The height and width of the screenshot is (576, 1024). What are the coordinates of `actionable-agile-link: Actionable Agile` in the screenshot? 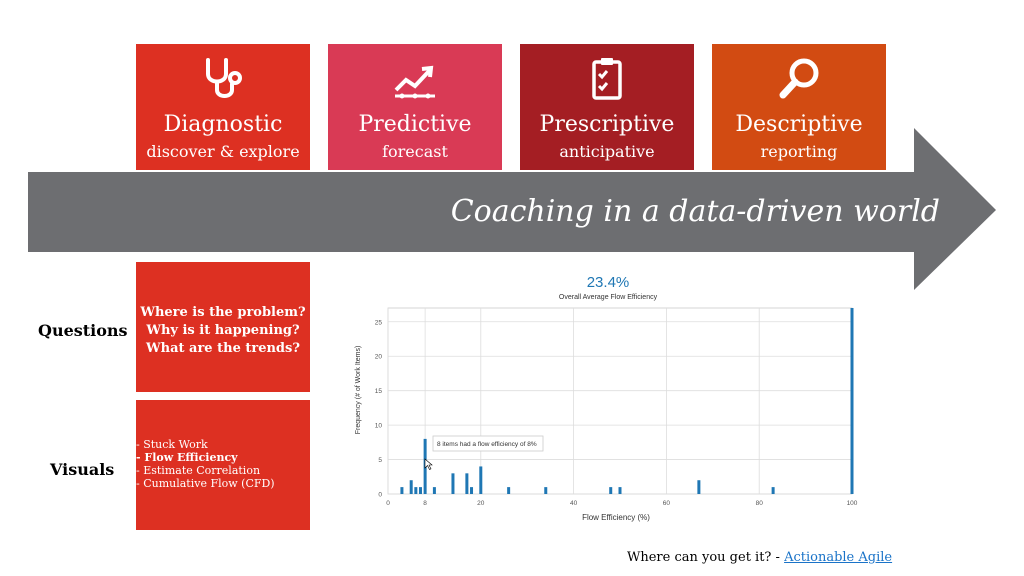 It's located at (838, 557).